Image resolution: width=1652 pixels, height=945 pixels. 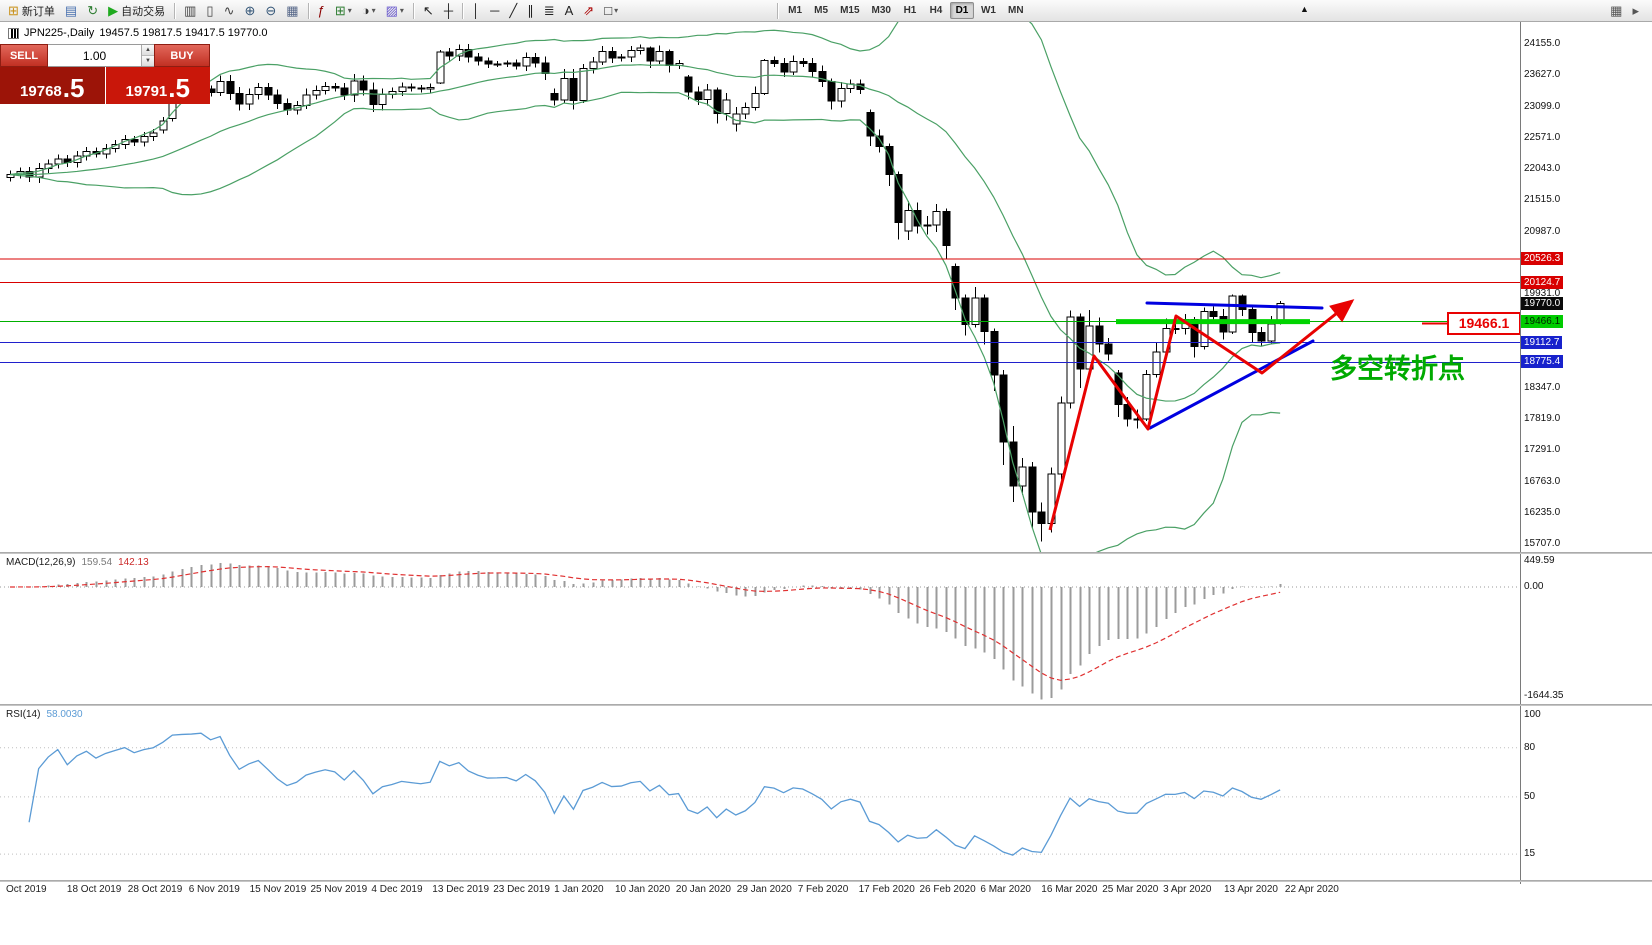 I want to click on grid-button: ▦, so click(x=292, y=10).